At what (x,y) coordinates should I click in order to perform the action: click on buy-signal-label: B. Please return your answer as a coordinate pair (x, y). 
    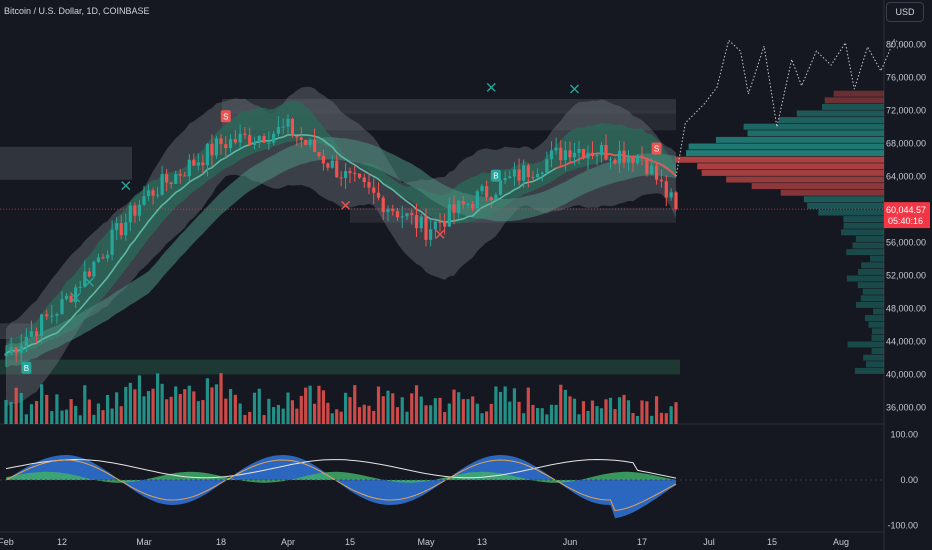
    Looking at the image, I should click on (495, 176).